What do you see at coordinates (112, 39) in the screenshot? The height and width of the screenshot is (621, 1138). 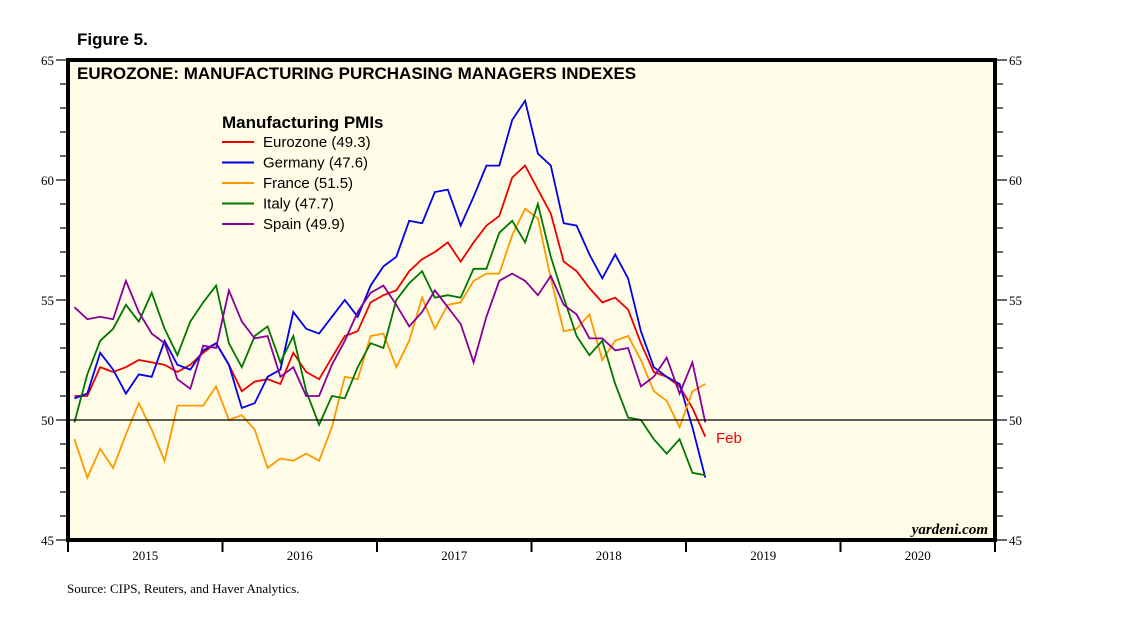 I see `figure-label: Figure 5.` at bounding box center [112, 39].